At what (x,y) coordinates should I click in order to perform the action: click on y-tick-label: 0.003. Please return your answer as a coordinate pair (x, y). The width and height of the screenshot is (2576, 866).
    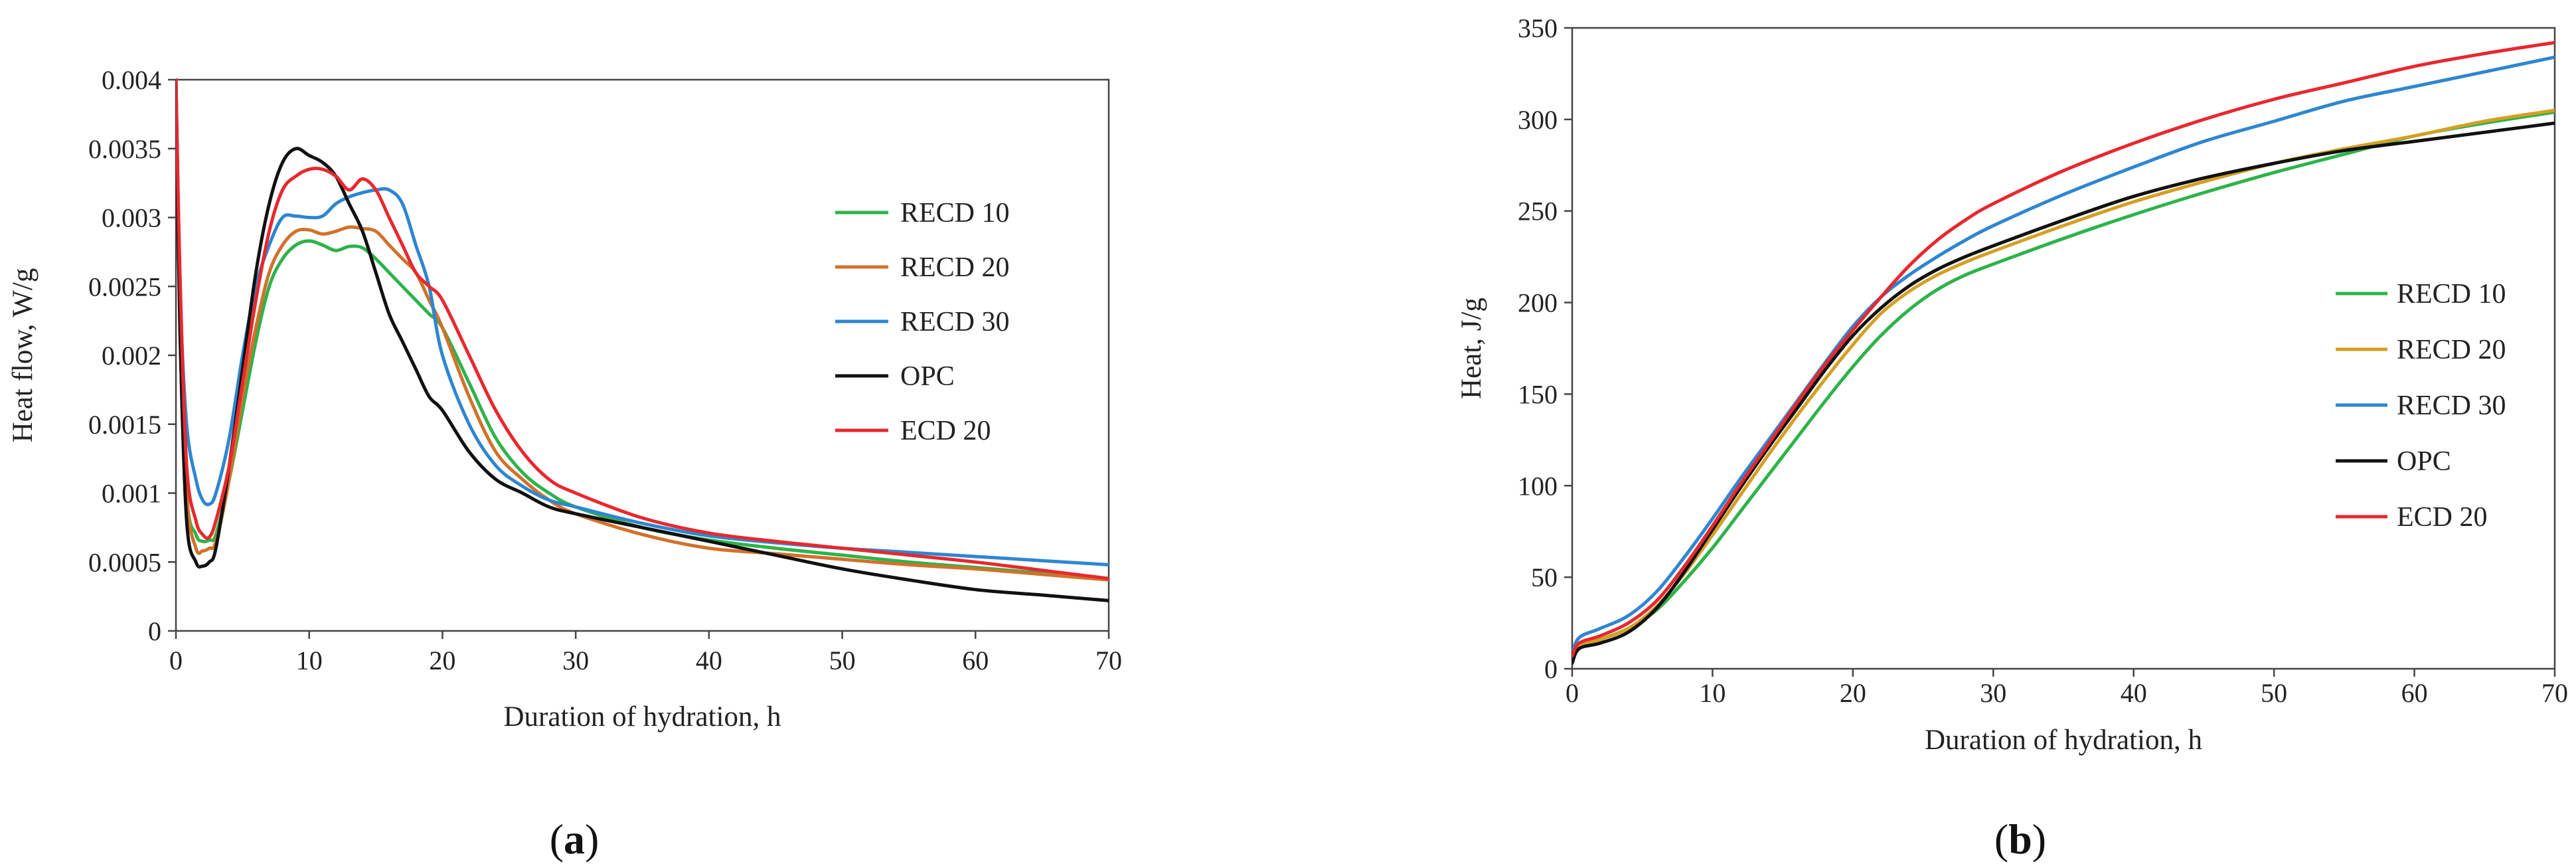
    Looking at the image, I should click on (131, 218).